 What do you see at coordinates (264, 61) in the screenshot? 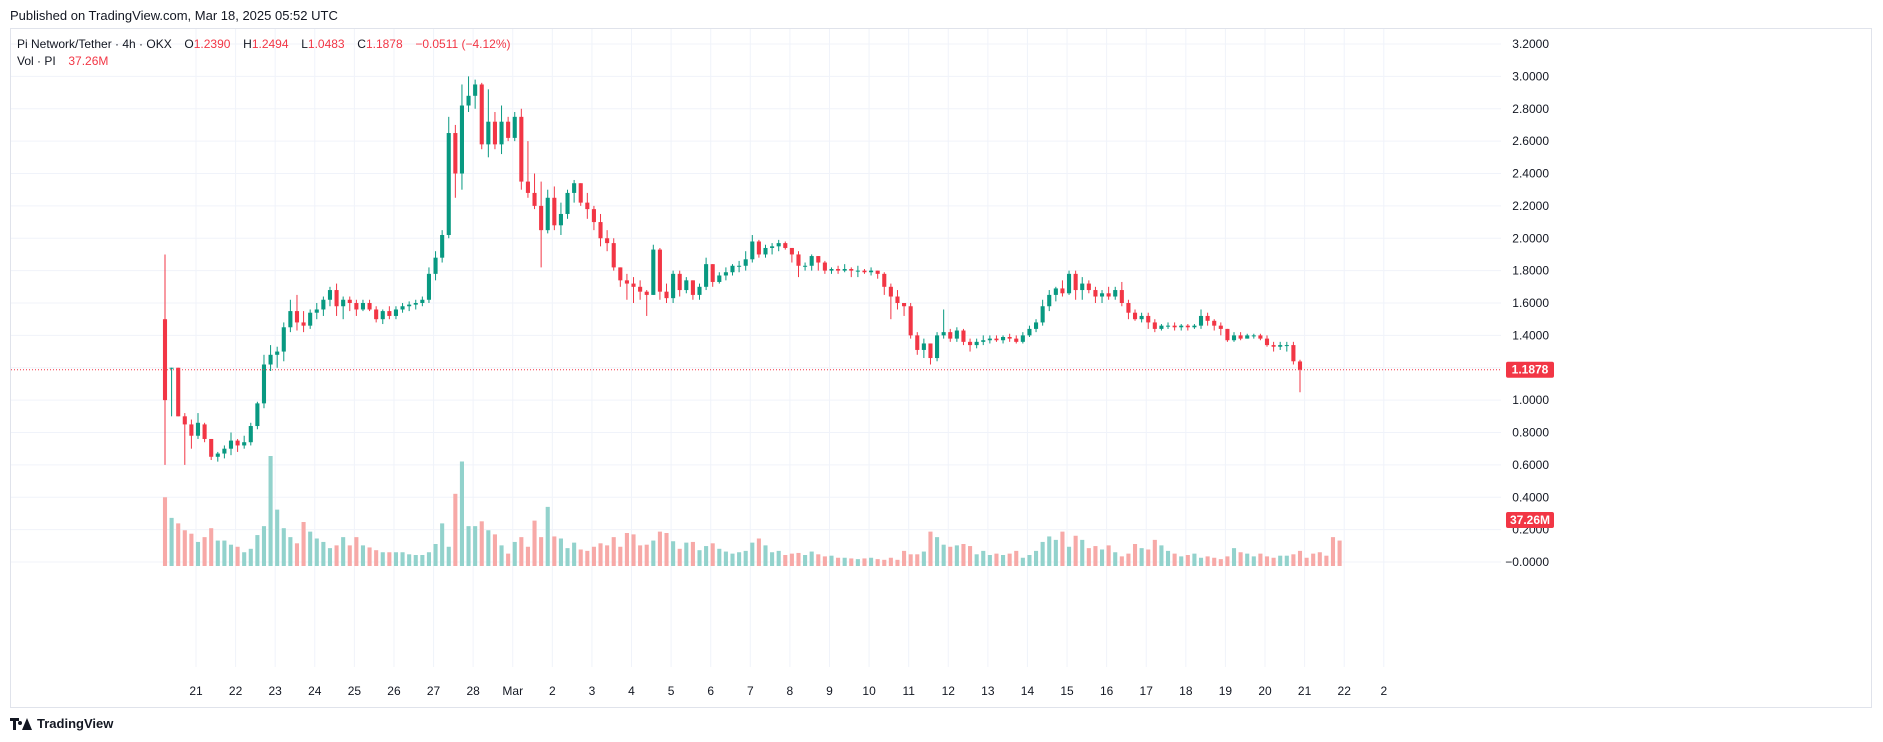
I see `volume-legend-row: Vol · PI 37.26M` at bounding box center [264, 61].